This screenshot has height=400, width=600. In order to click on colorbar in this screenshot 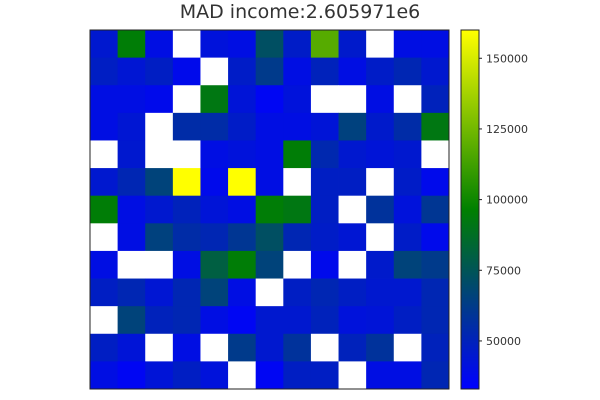, I will do `click(470, 209)`.